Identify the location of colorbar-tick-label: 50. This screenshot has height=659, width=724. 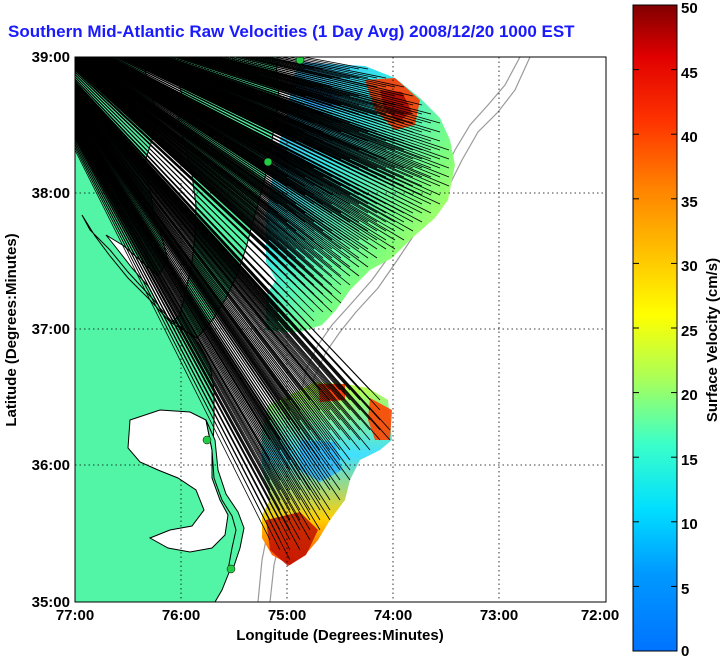
(689, 8).